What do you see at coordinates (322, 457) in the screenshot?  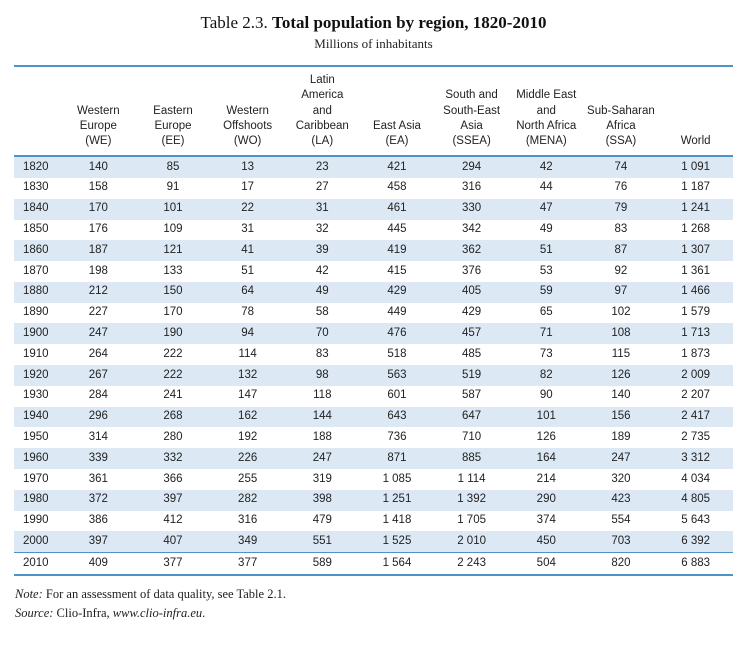 I see `value-cell: 247` at bounding box center [322, 457].